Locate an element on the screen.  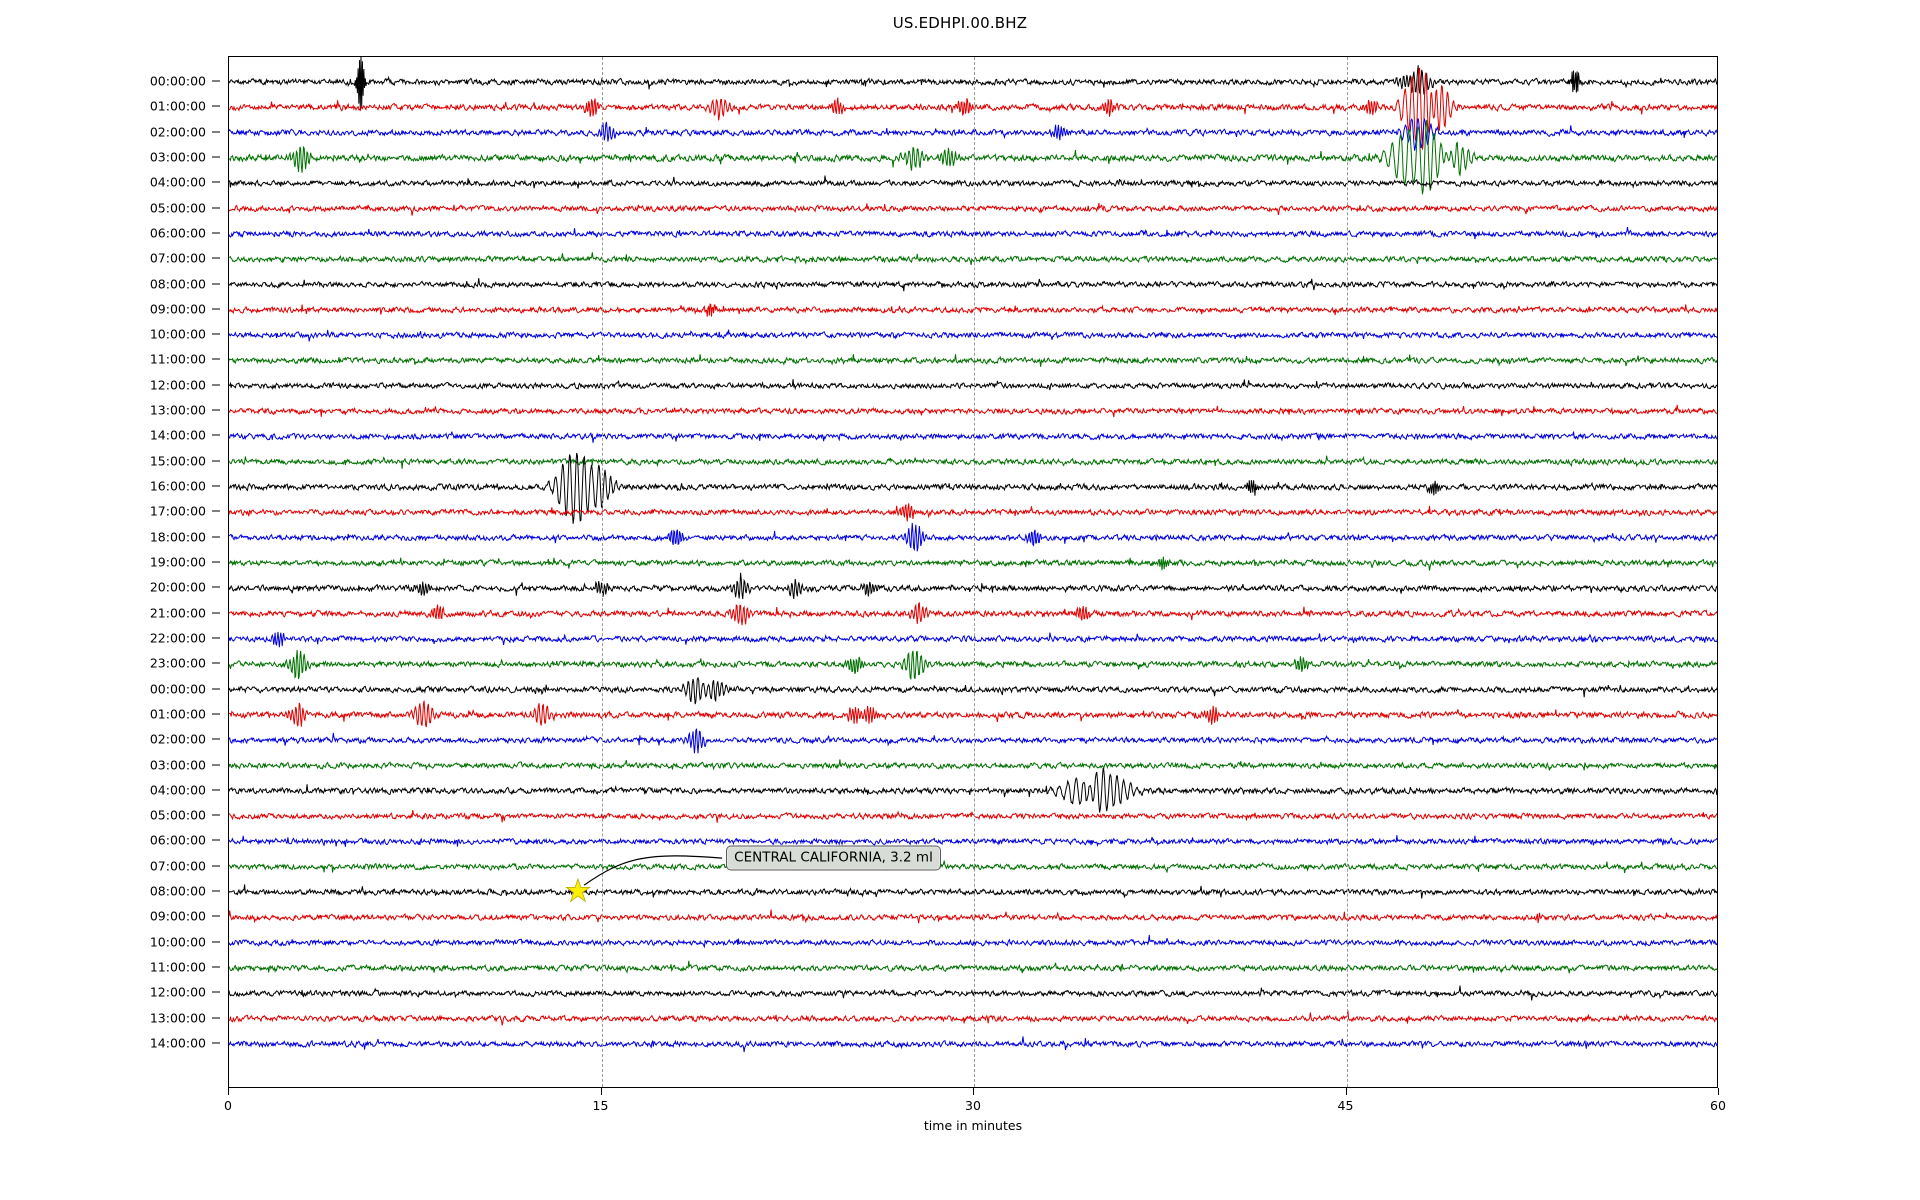
x-tick-label: 0 is located at coordinates (228, 1105).